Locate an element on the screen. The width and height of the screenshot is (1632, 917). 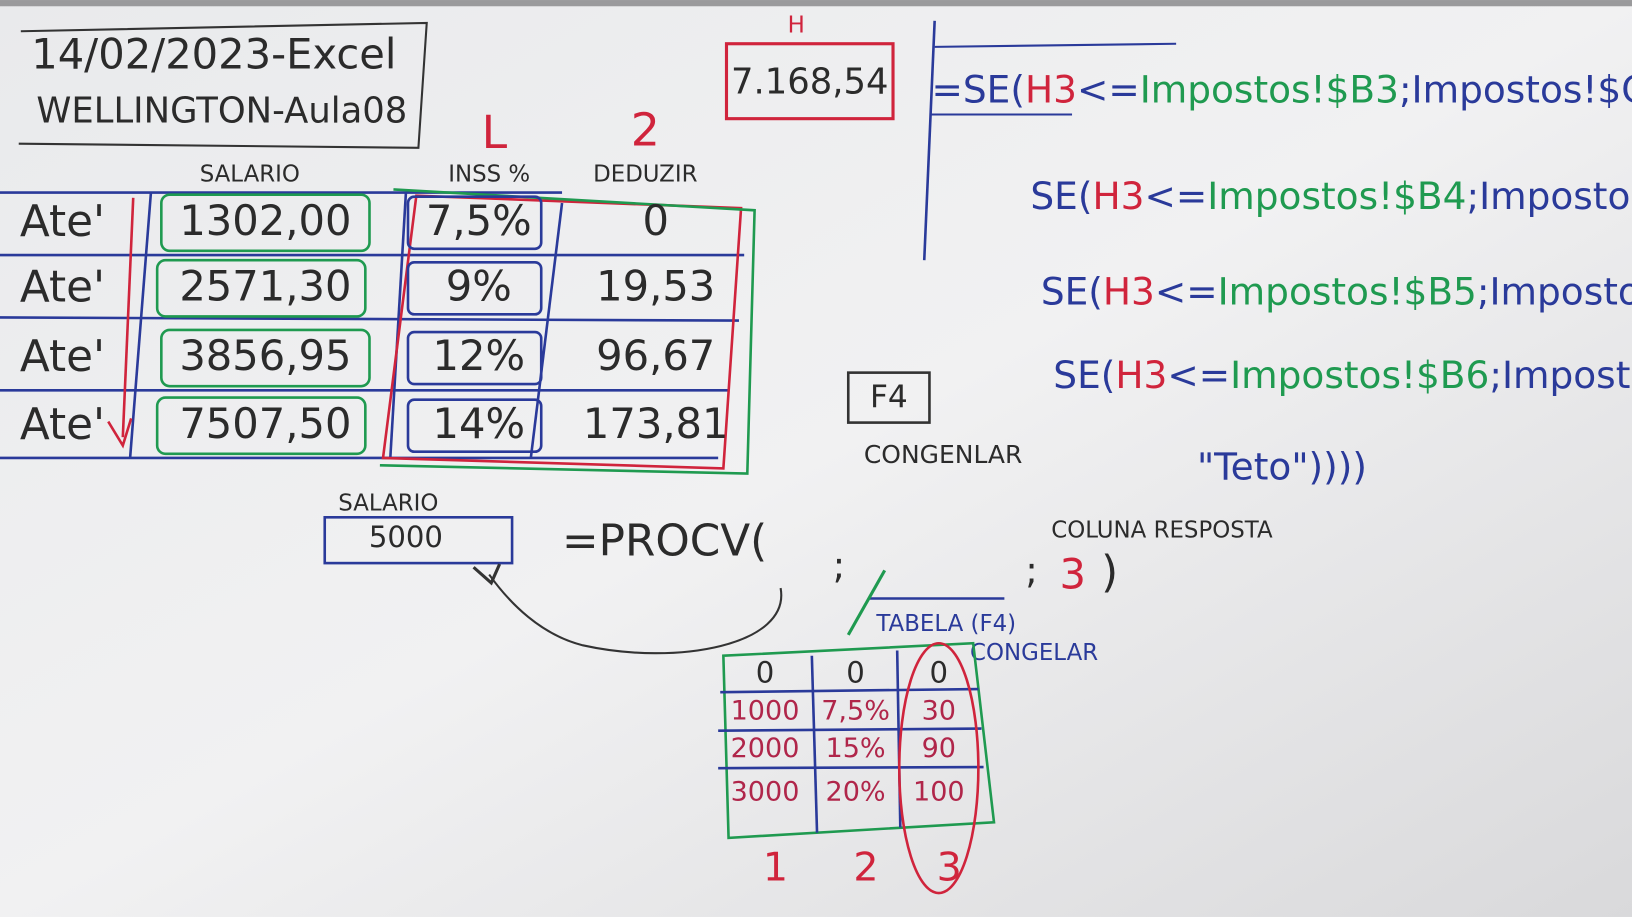
table-cell: 19,53 is located at coordinates (655, 285).